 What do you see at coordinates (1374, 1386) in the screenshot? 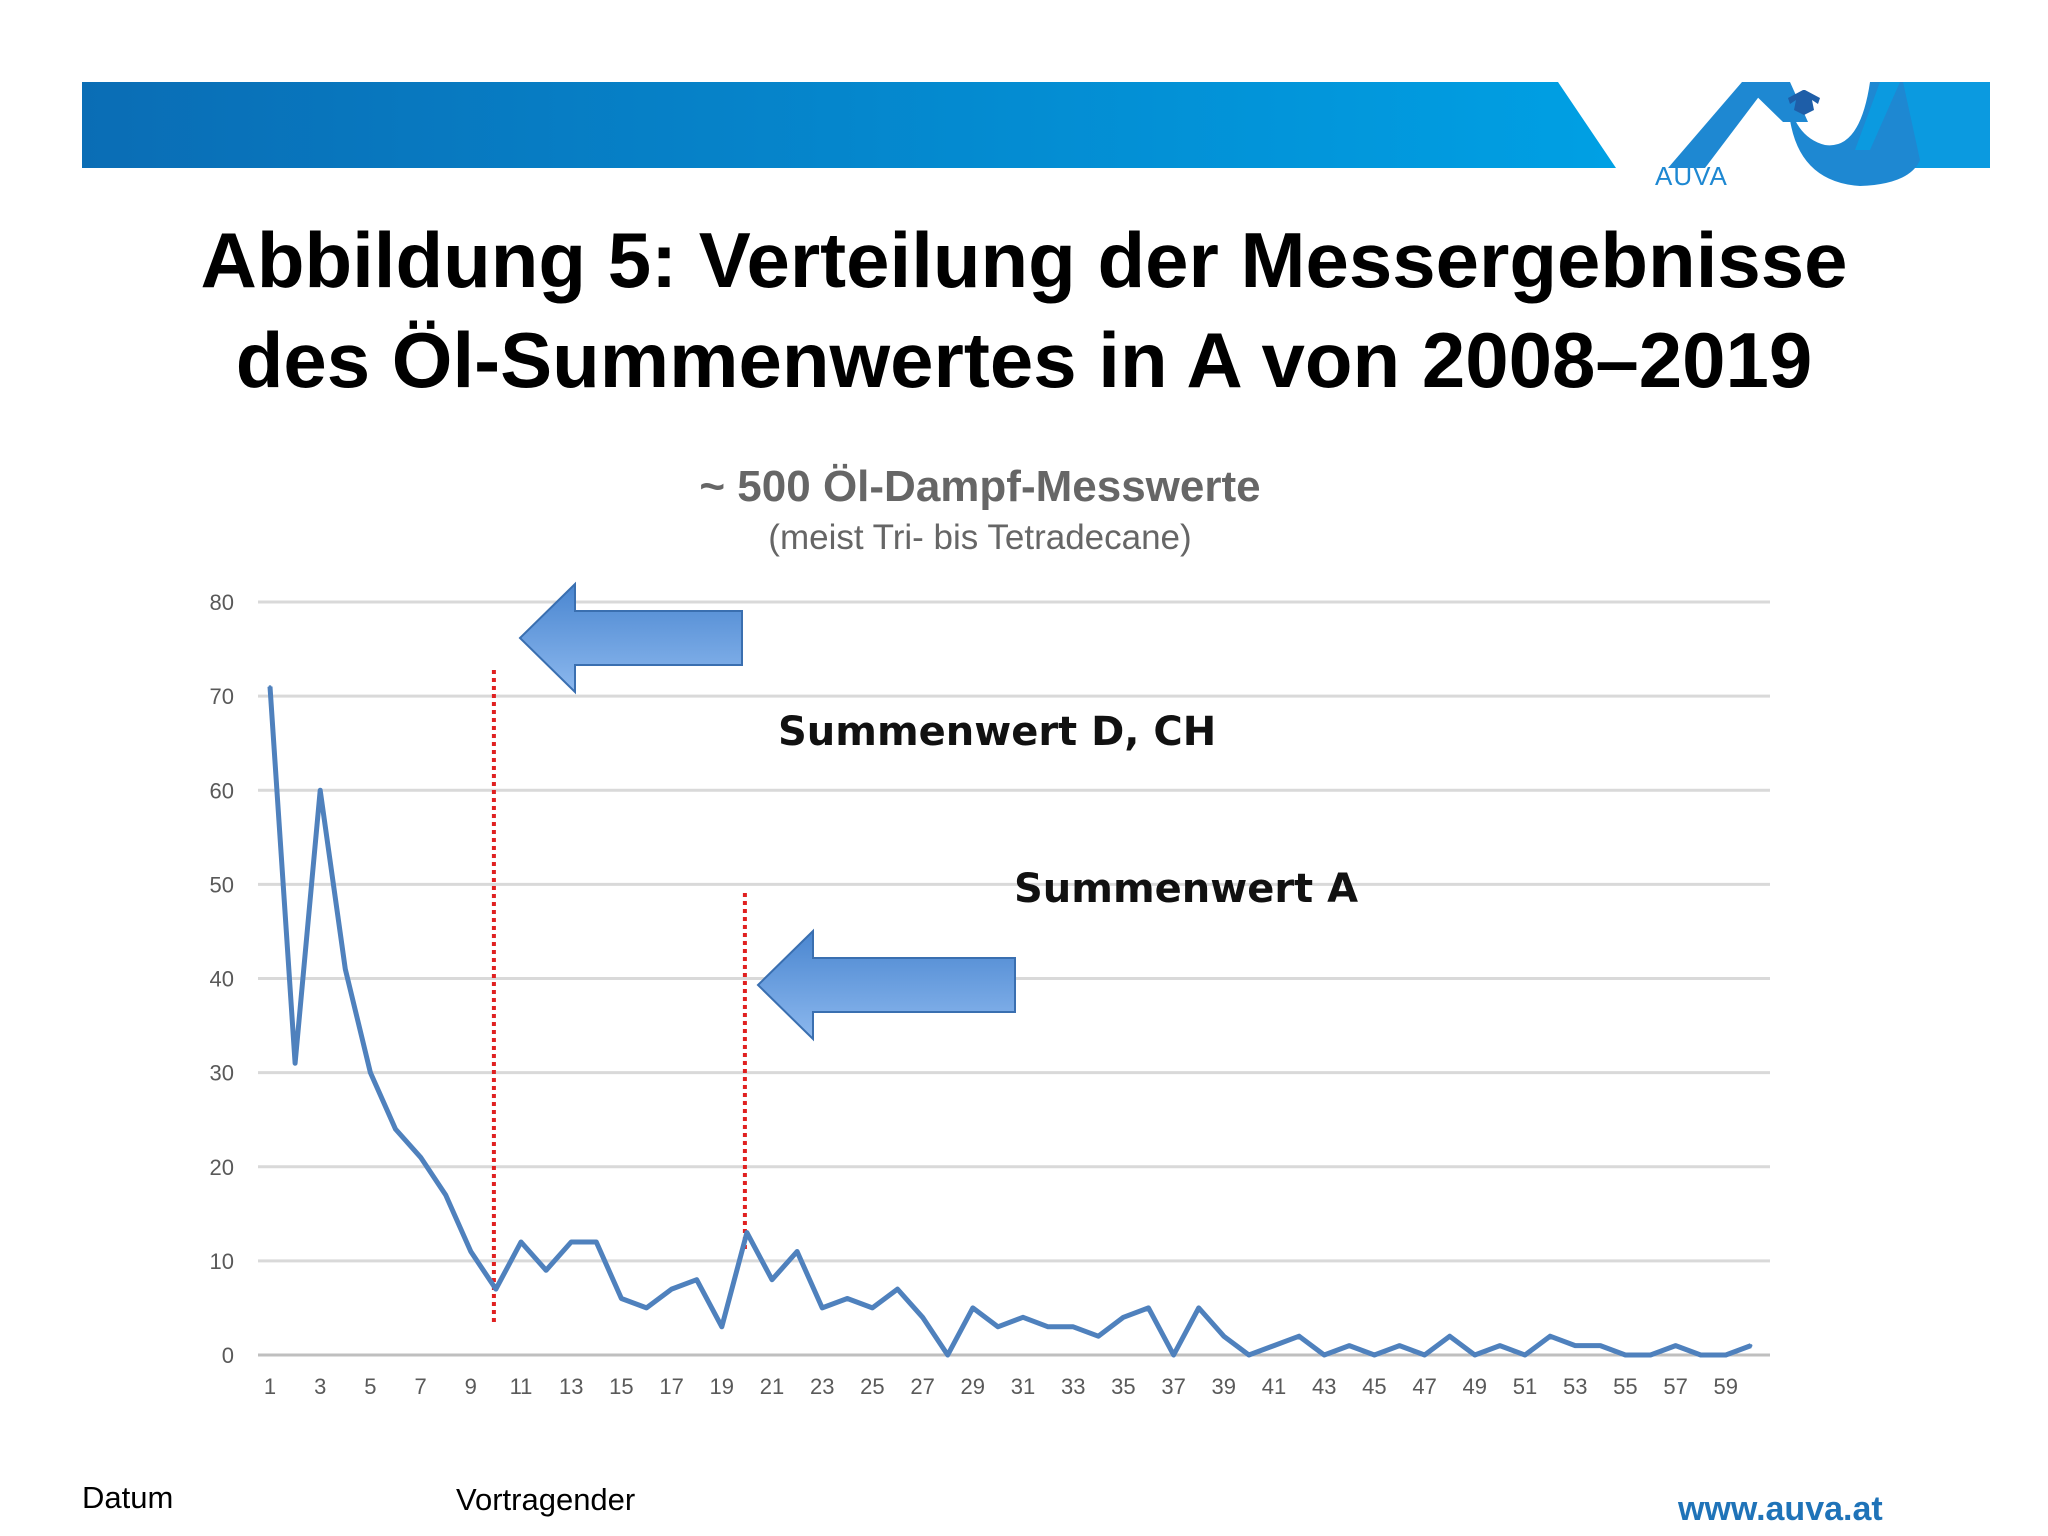
I see `x-tick-label: 45` at bounding box center [1374, 1386].